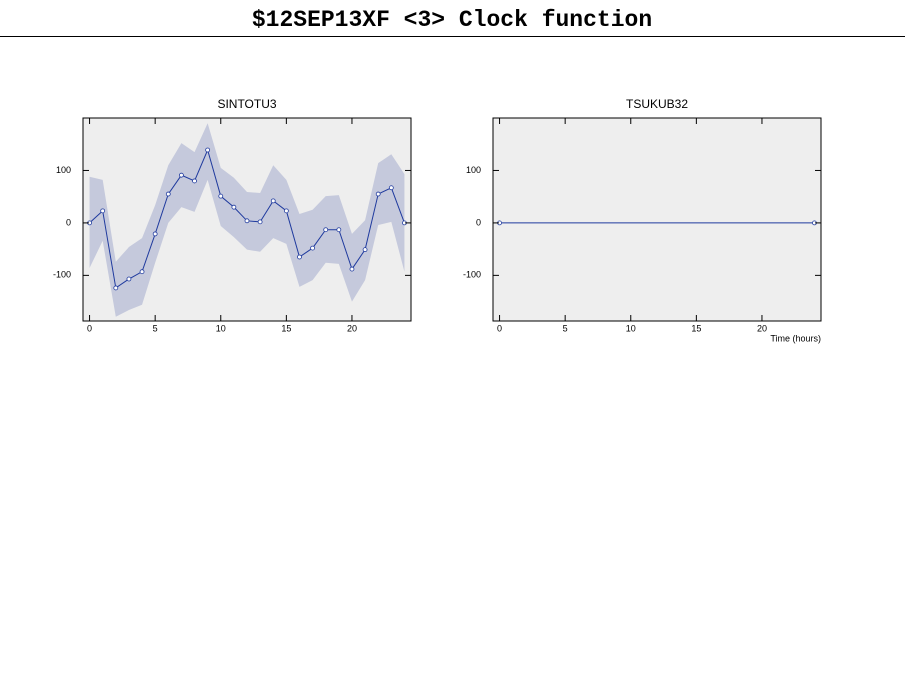  What do you see at coordinates (452, 20) in the screenshot?
I see `page-title: $12SEP13XF <3> Clock function` at bounding box center [452, 20].